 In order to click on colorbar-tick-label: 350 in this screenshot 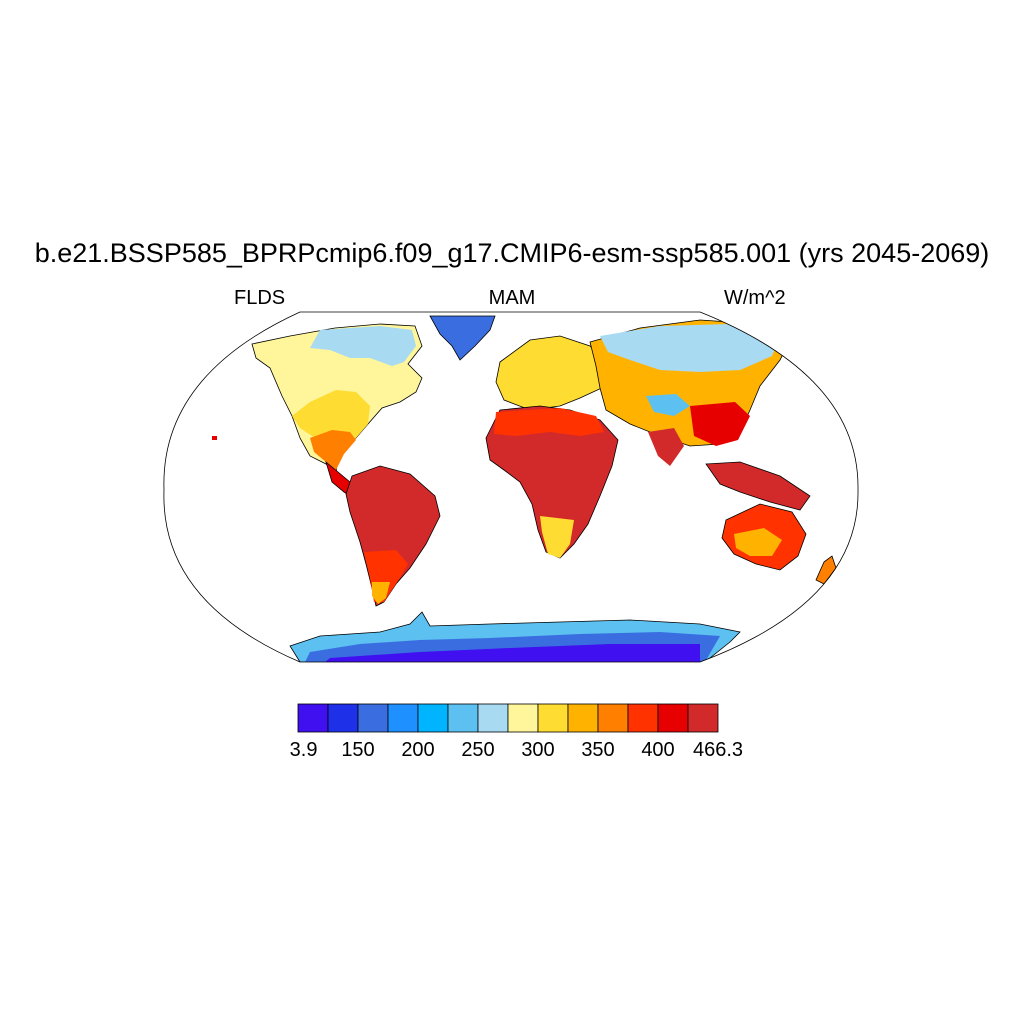, I will do `click(597, 750)`.